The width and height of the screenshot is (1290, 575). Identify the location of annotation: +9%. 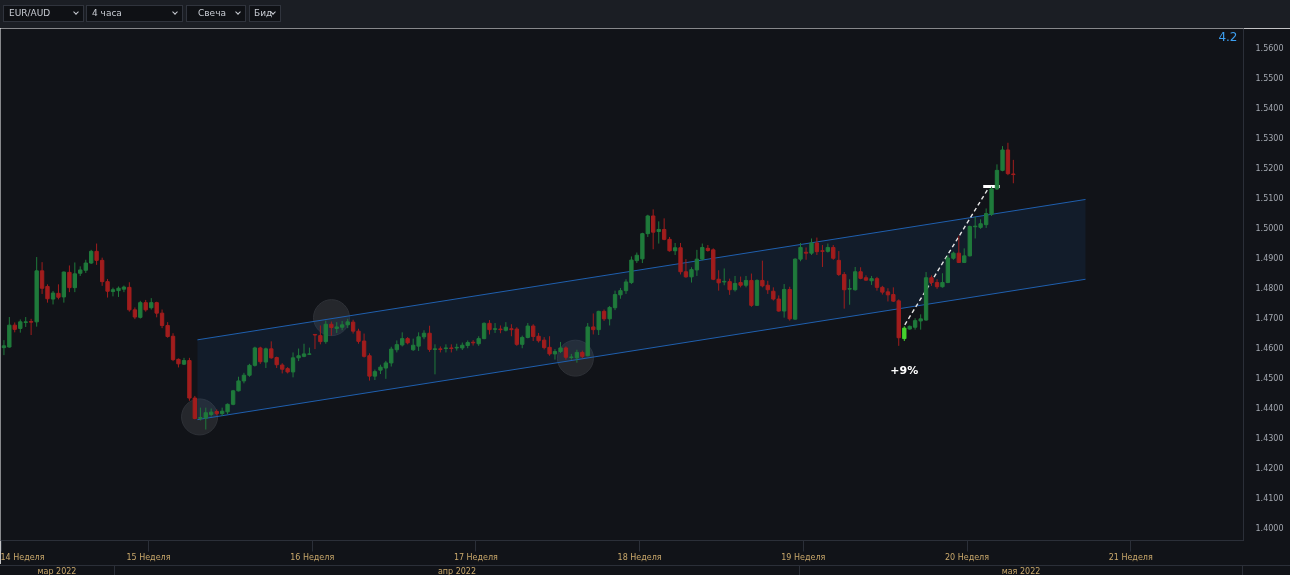
(904, 371).